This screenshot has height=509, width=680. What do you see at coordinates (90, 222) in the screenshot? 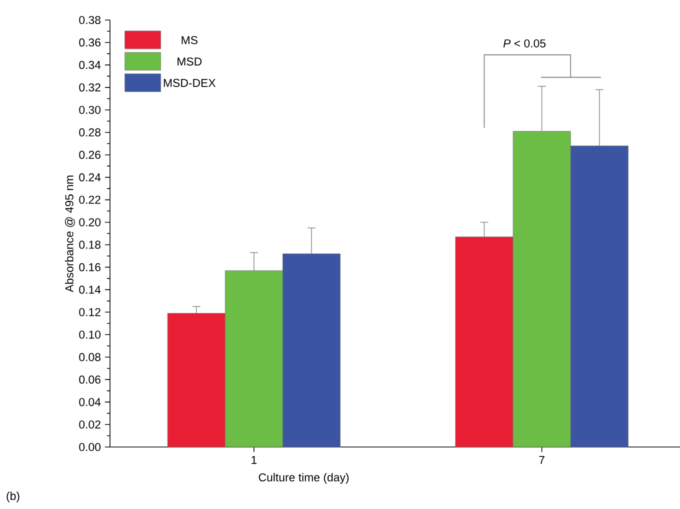
I see `y-tick-label: 0.20` at bounding box center [90, 222].